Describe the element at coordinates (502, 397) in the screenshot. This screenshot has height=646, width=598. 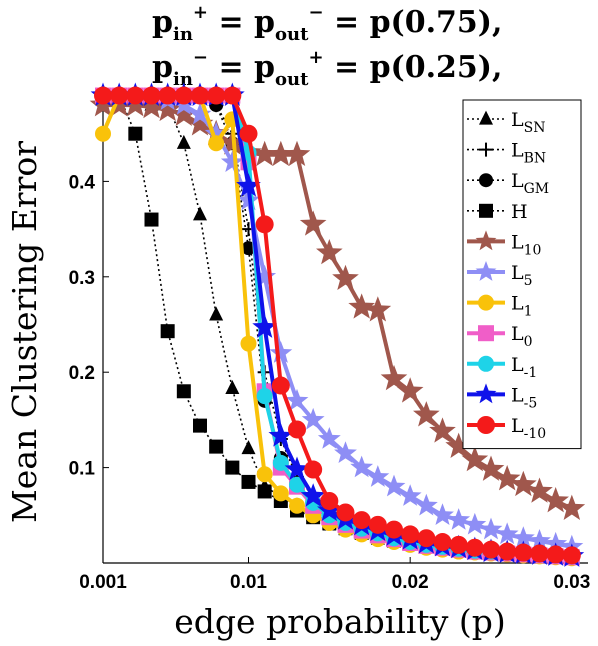
I see `legend-item: L-5` at that location.